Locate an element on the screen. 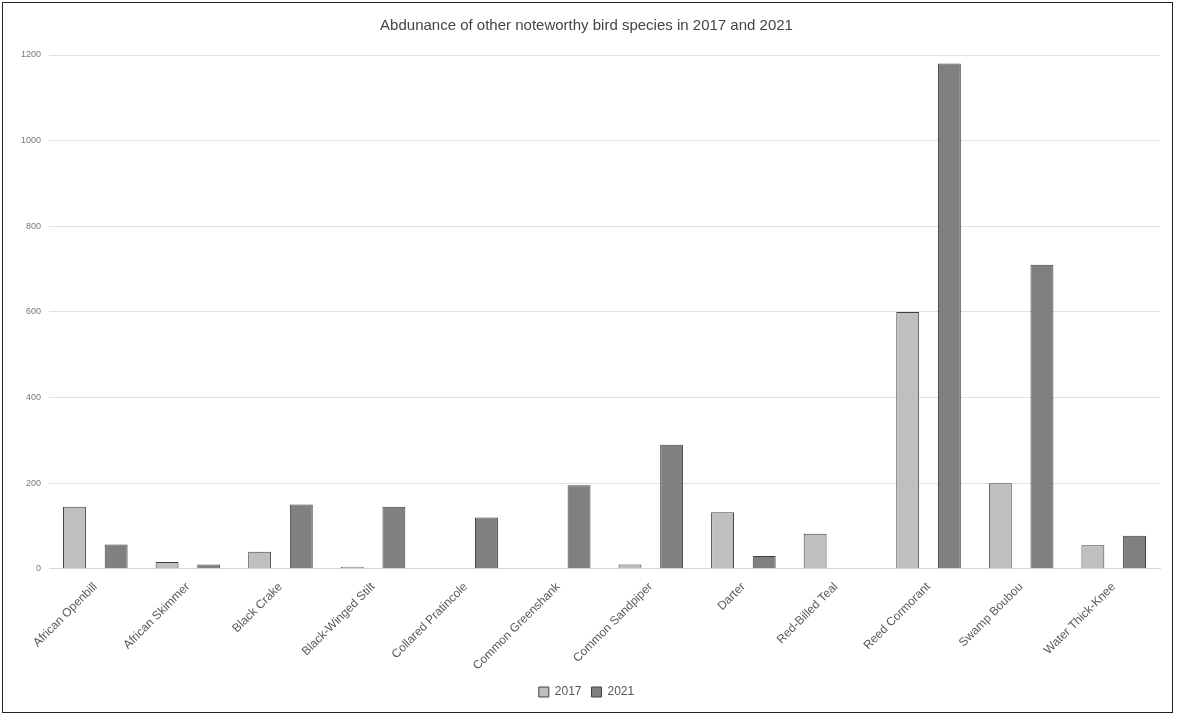 The image size is (1177, 717). y-tick-label: 800 is located at coordinates (33, 225).